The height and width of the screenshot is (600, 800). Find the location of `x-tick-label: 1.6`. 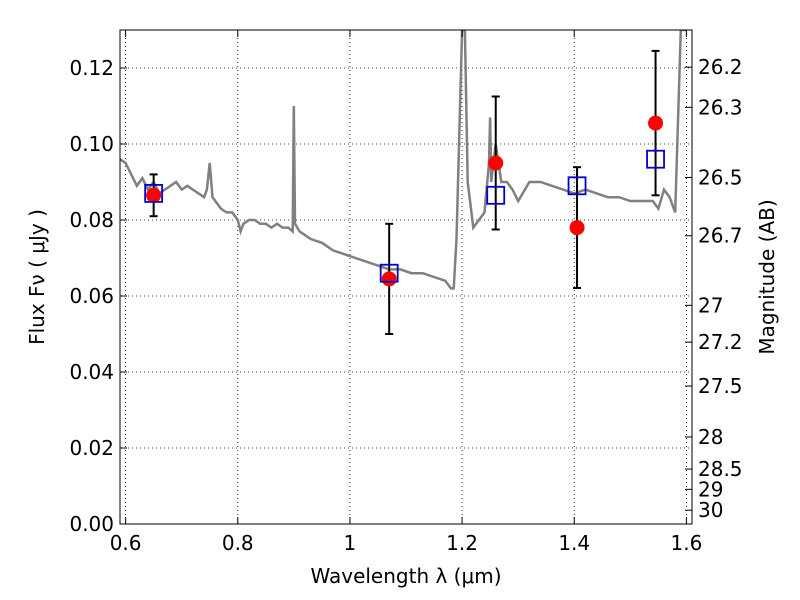

x-tick-label: 1.6 is located at coordinates (686, 543).